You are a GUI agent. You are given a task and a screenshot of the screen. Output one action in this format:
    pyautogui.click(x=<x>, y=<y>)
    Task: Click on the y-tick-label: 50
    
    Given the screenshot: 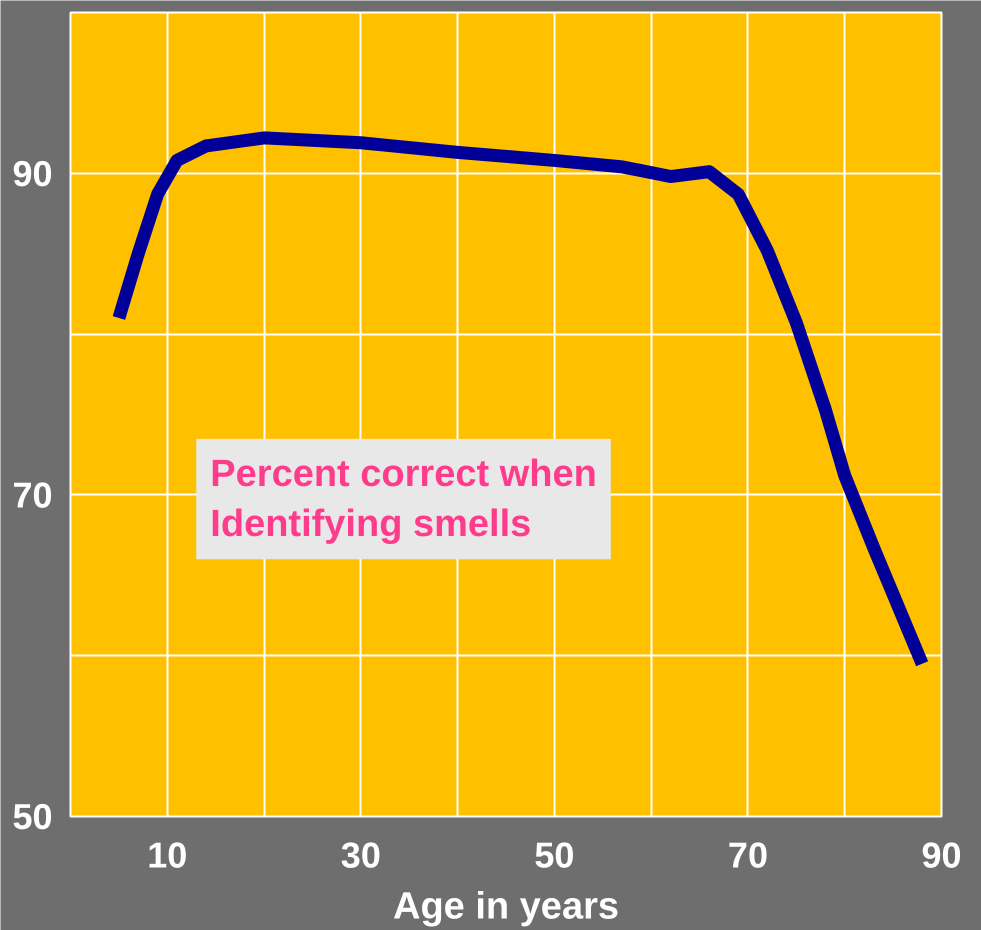 What is the action you would take?
    pyautogui.click(x=32, y=816)
    